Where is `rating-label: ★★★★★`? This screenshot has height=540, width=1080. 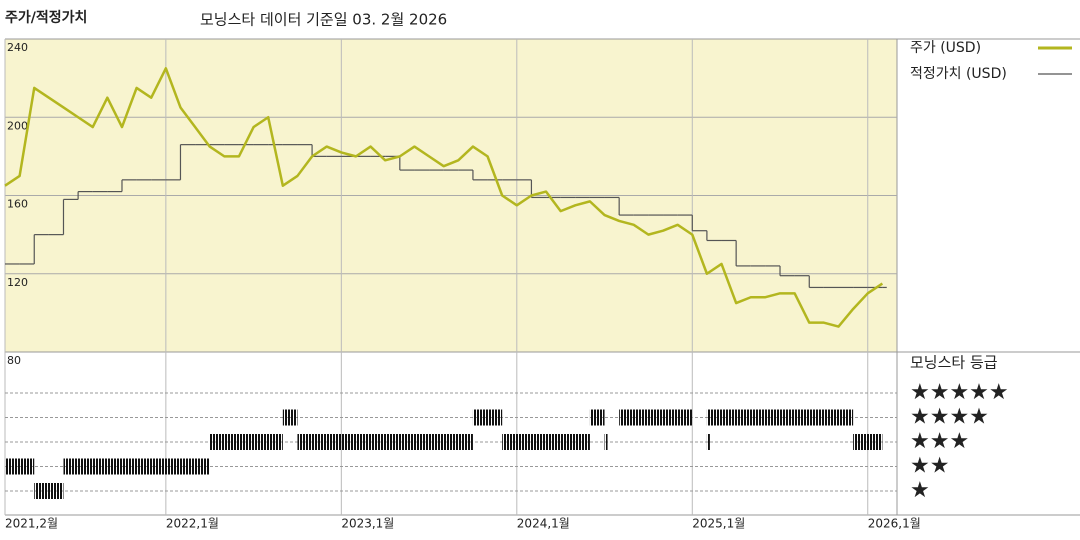
rating-label: ★★★★★ is located at coordinates (959, 392).